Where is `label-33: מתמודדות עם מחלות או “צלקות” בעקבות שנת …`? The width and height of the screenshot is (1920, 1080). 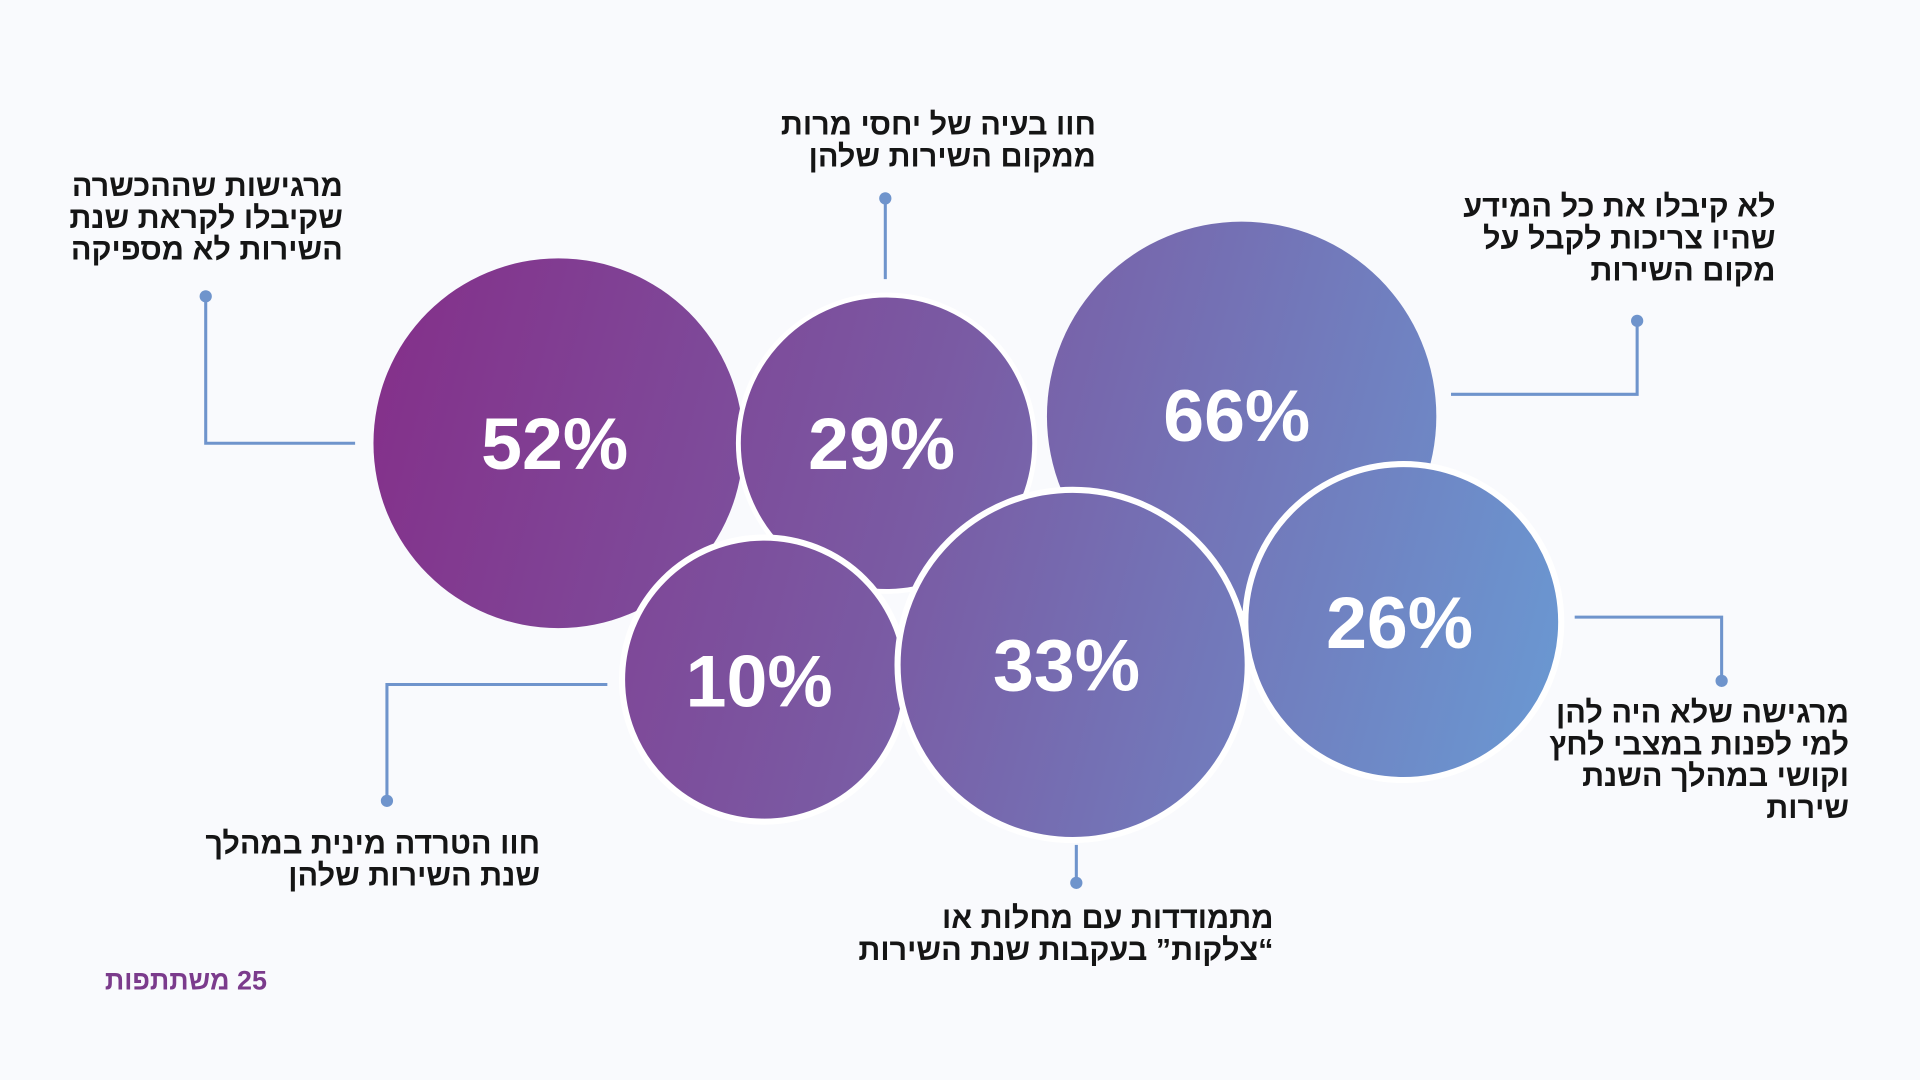
label-33: מתמודדות עם מחלות או “צלקות” בעקבות שנת … is located at coordinates (1065, 934).